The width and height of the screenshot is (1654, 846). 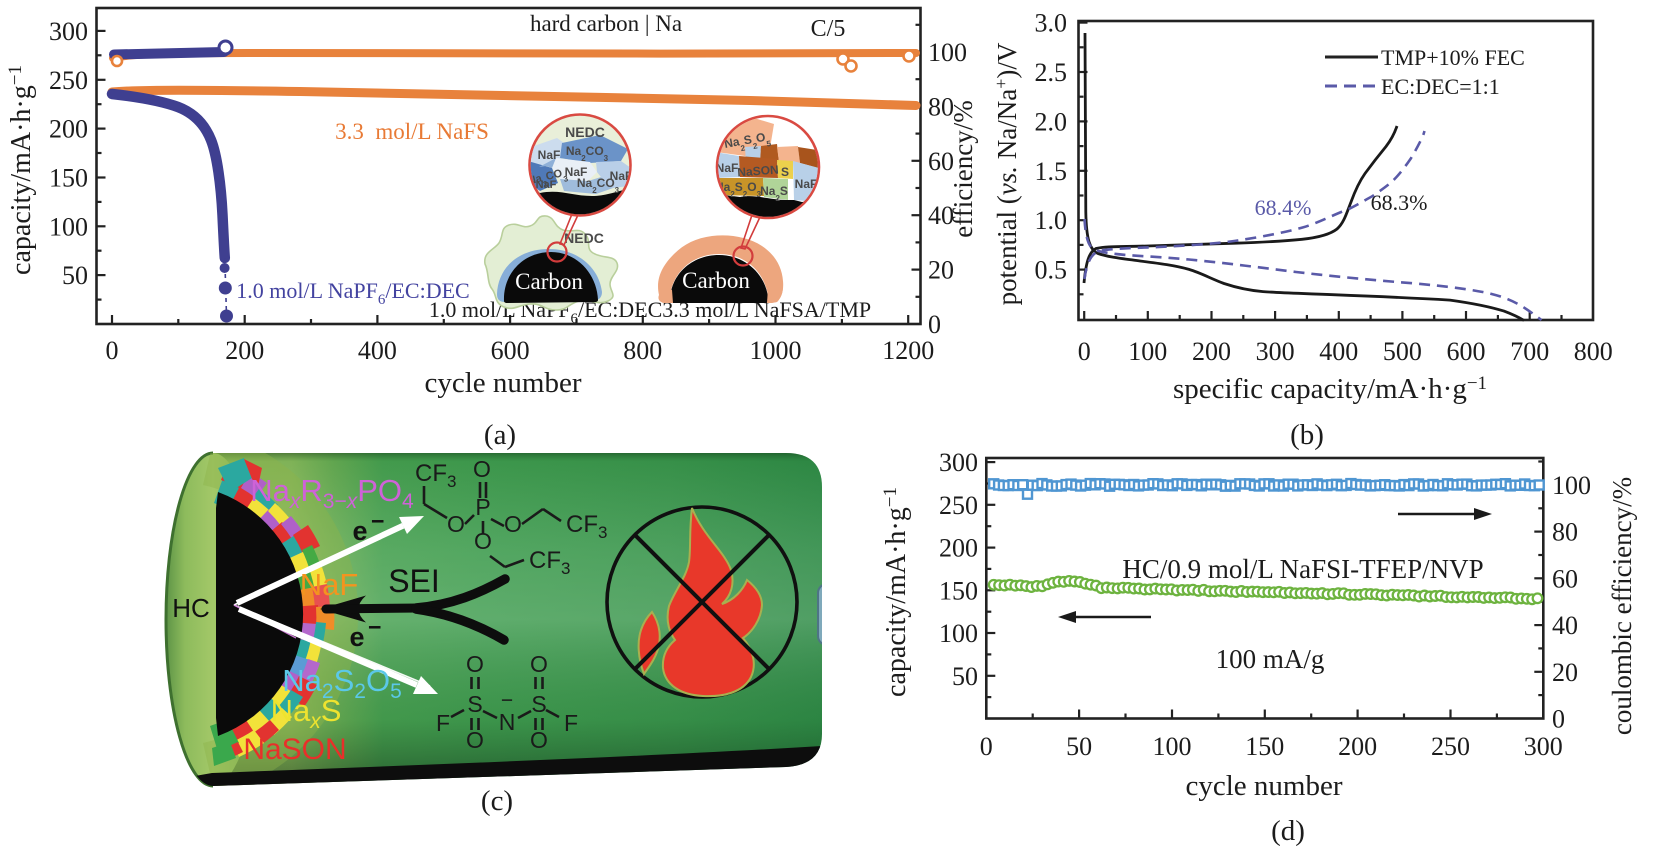 What do you see at coordinates (1307, 435) in the screenshot?
I see `svg-text: (b)` at bounding box center [1307, 435].